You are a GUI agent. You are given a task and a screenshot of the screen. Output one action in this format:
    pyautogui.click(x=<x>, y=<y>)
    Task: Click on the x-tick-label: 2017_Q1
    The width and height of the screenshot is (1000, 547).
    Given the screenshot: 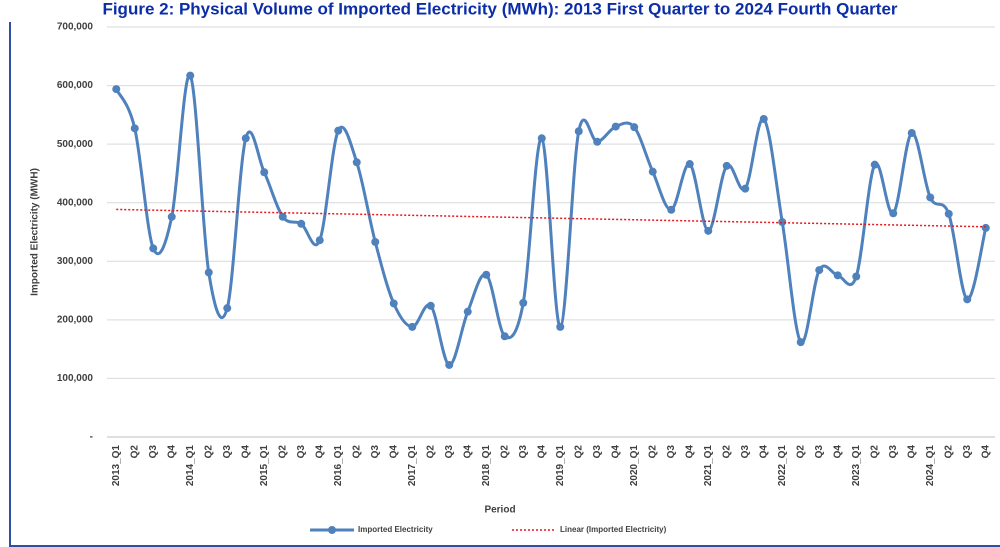 What is the action you would take?
    pyautogui.click(x=412, y=466)
    